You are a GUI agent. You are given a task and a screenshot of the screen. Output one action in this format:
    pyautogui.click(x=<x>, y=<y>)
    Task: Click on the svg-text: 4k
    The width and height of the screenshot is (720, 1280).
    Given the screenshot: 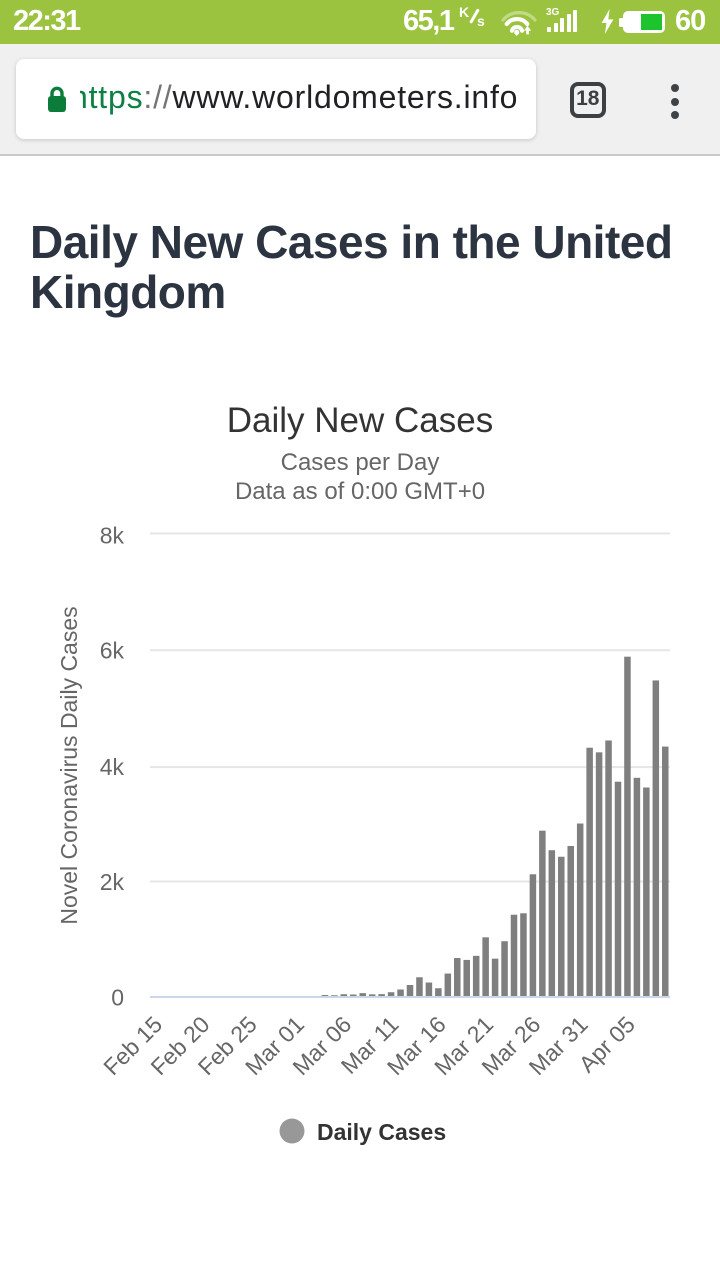 What is the action you would take?
    pyautogui.click(x=112, y=767)
    